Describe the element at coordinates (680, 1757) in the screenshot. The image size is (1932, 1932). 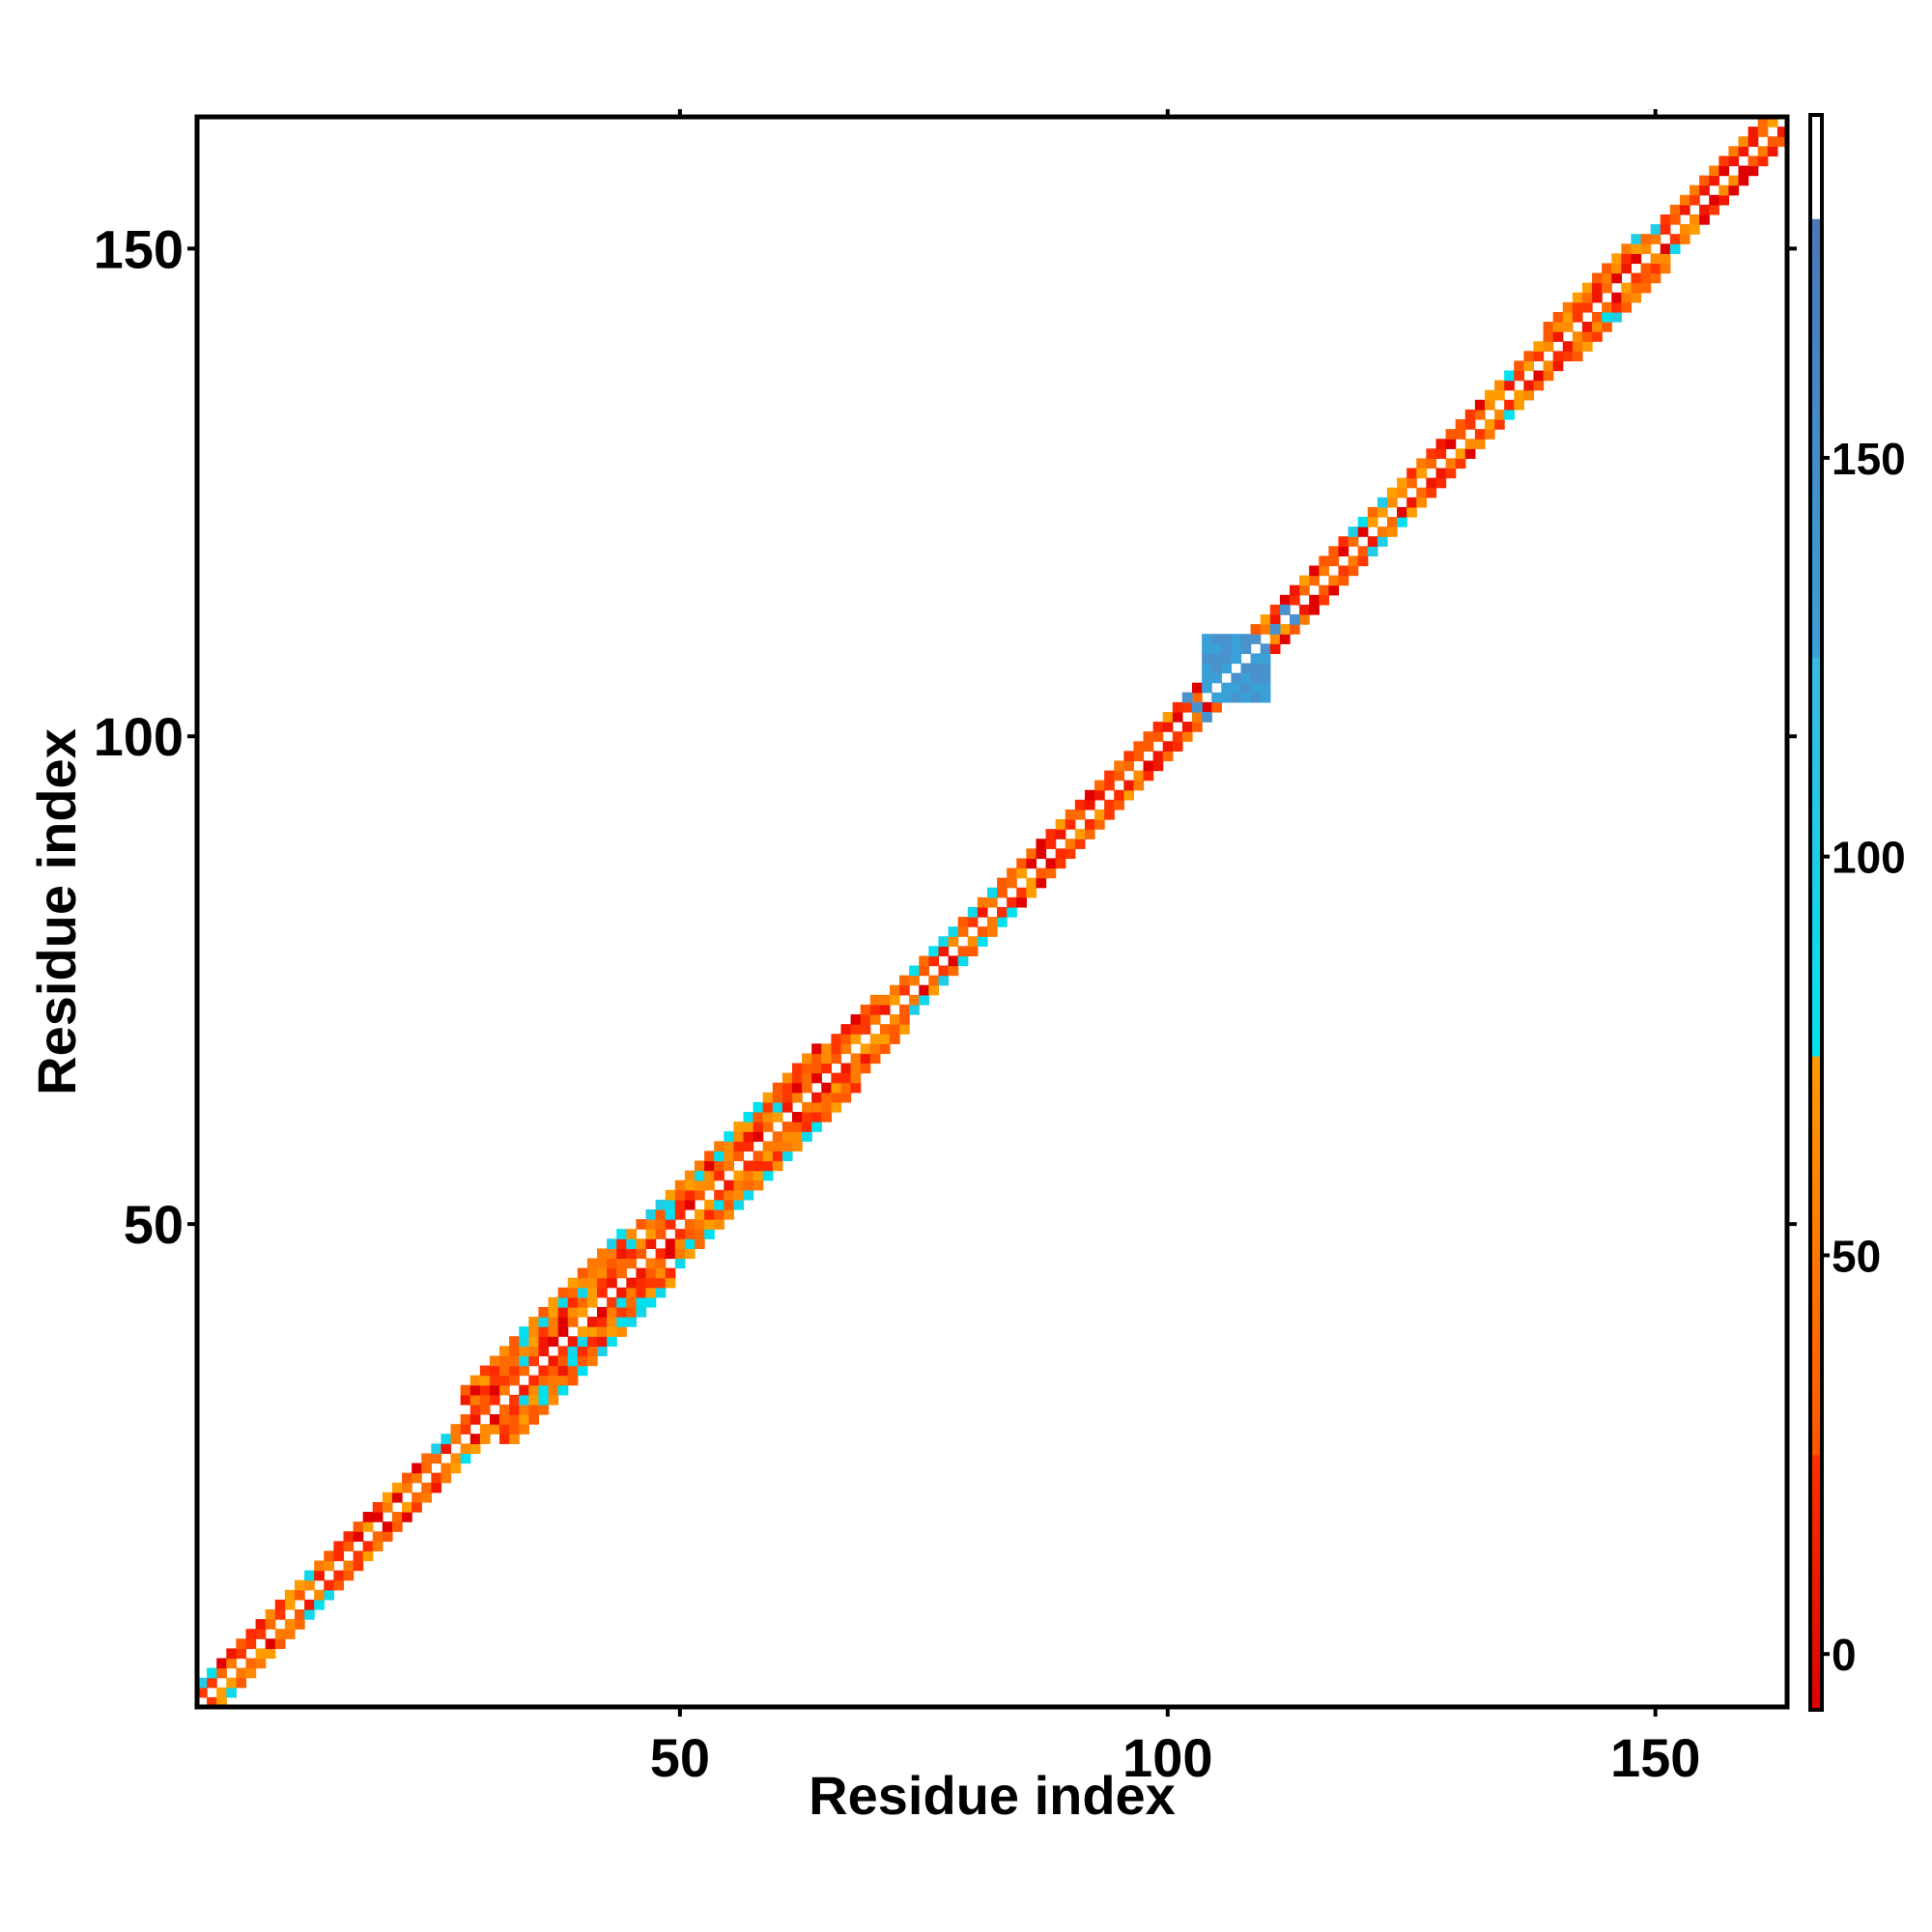
I see `x-tick-label: 50` at that location.